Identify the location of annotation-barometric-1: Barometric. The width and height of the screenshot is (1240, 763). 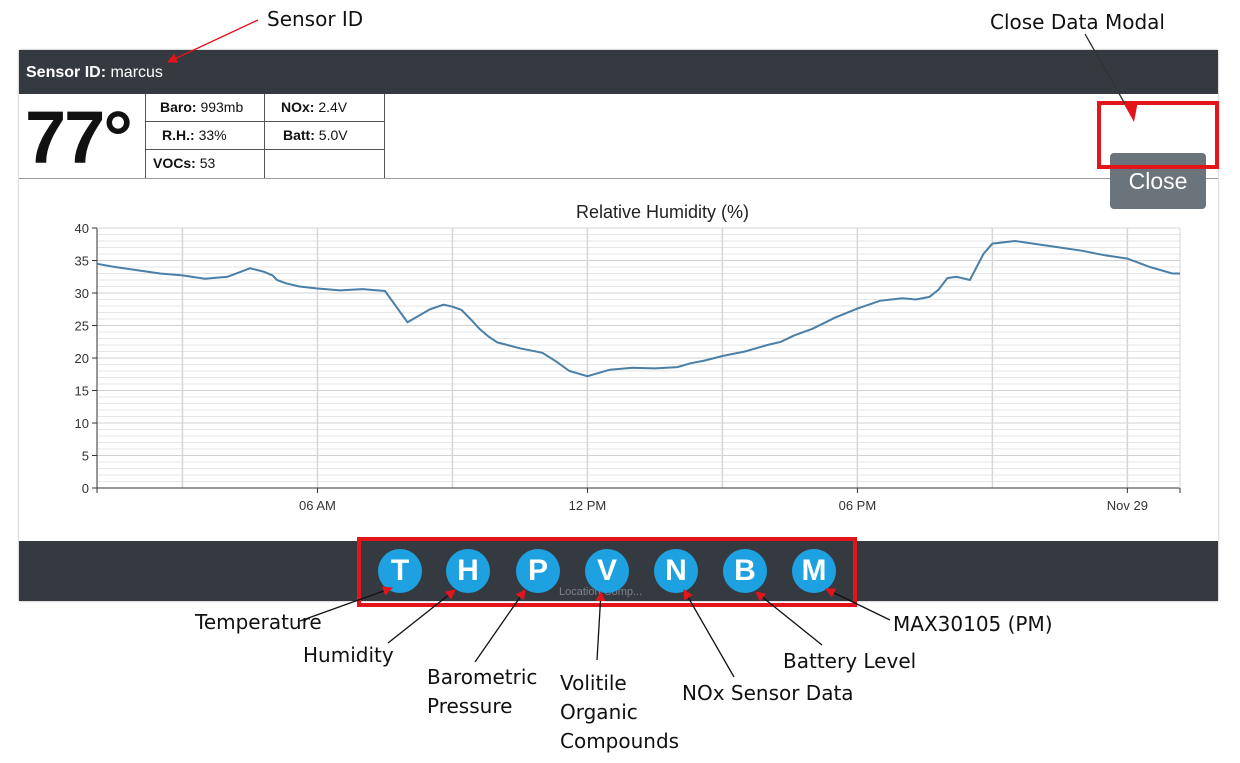
(482, 677).